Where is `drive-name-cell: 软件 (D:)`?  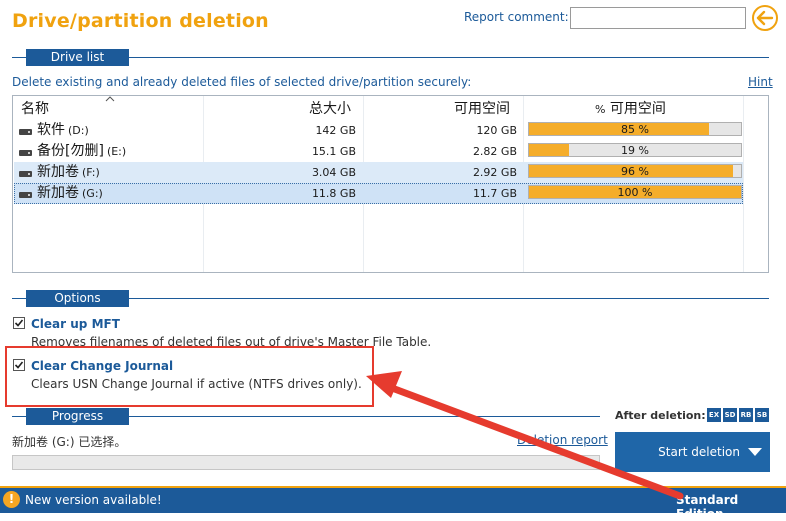
drive-name-cell: 软件 (D:) is located at coordinates (54, 130).